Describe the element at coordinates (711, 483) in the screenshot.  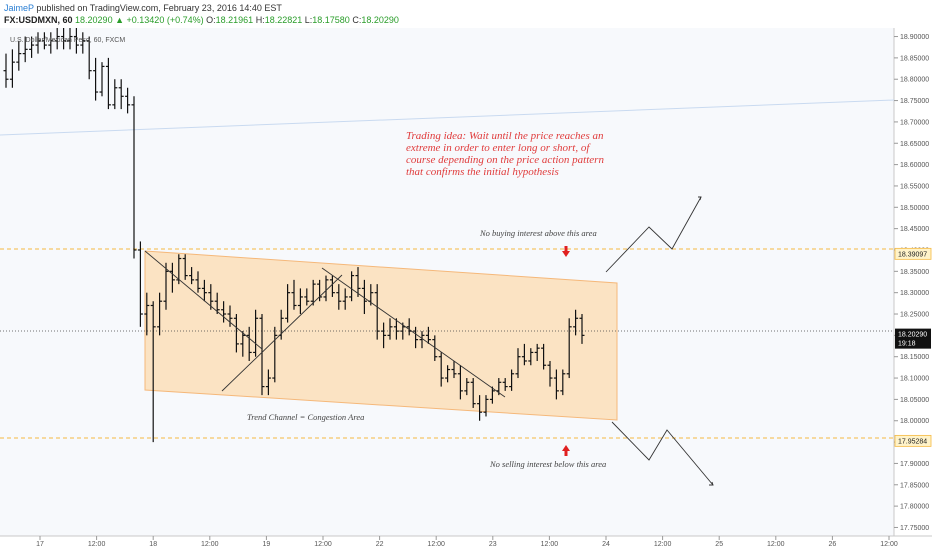
I see `bearish-arrowhead-icon` at that location.